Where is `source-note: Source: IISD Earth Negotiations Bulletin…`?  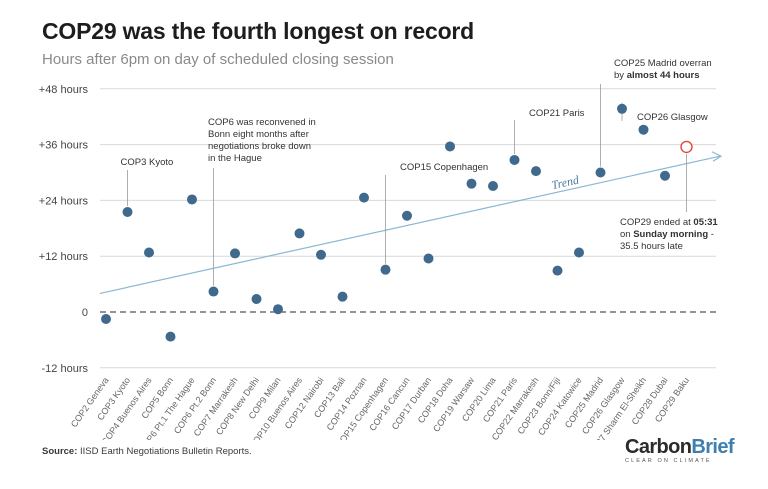
source-note: Source: IISD Earth Negotiations Bulletin… is located at coordinates (147, 451).